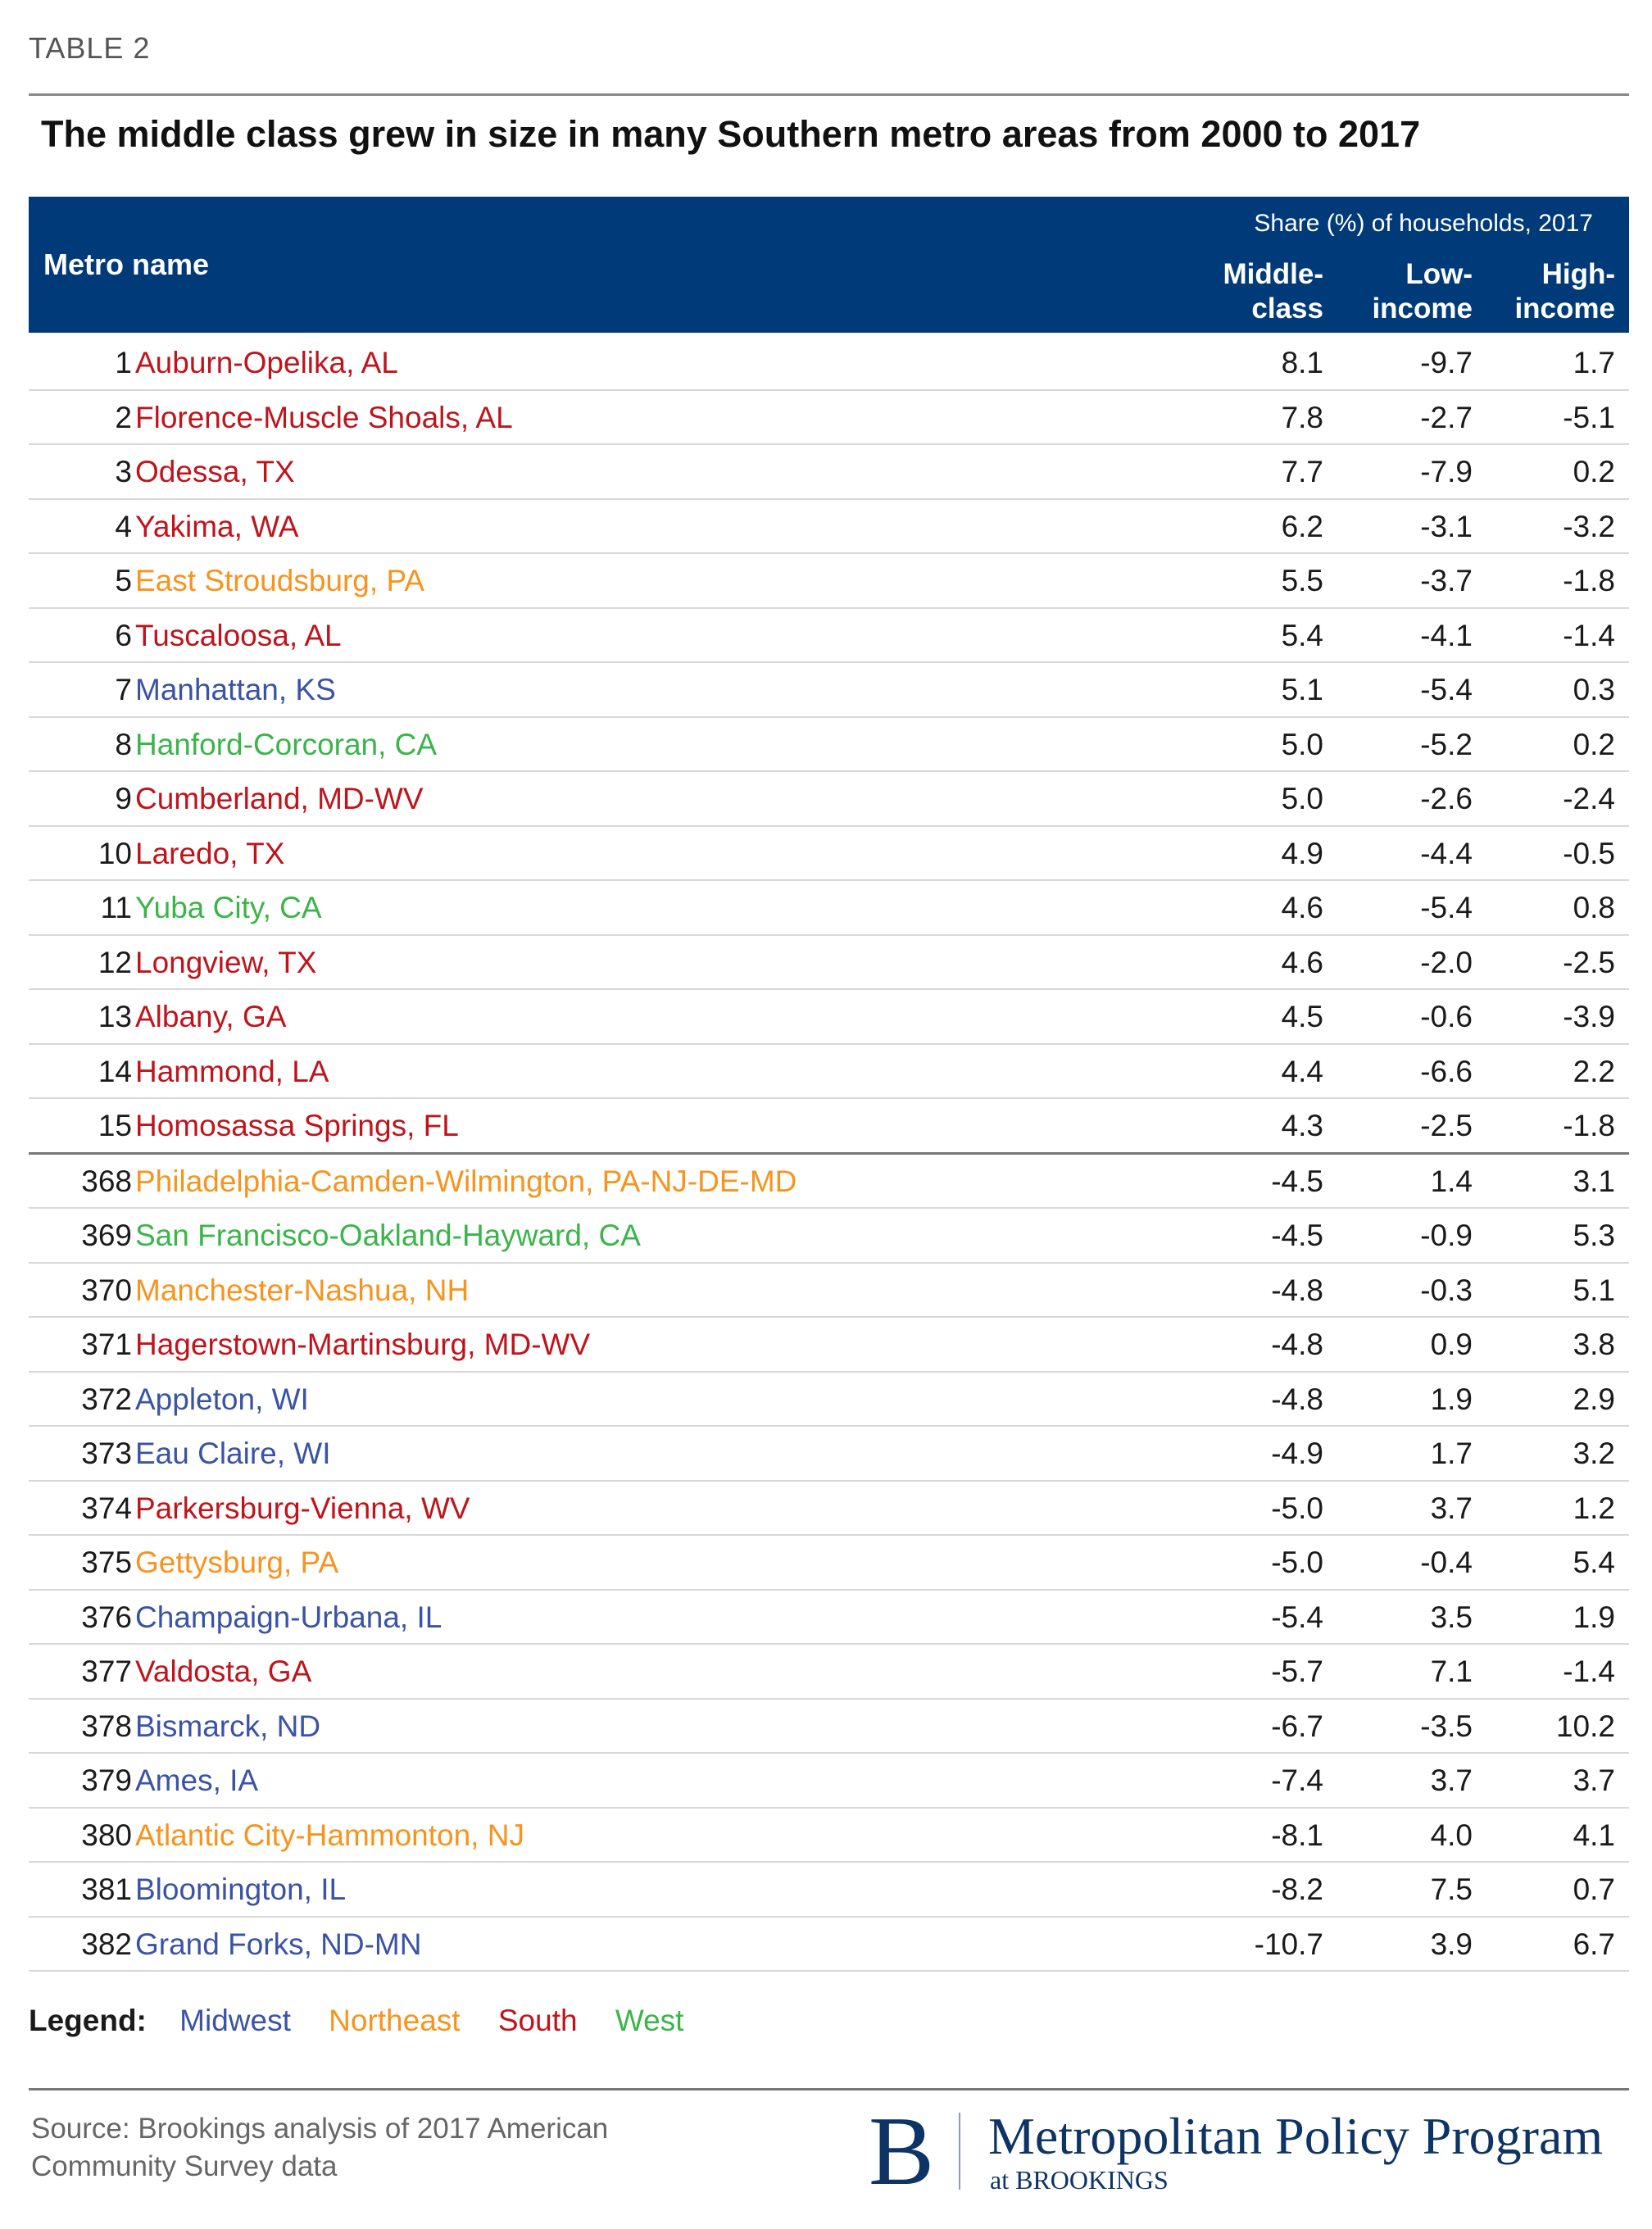  I want to click on table-row: 6 Tuscaloosa, AL 5.4 -4.1 -1.4, so click(829, 636).